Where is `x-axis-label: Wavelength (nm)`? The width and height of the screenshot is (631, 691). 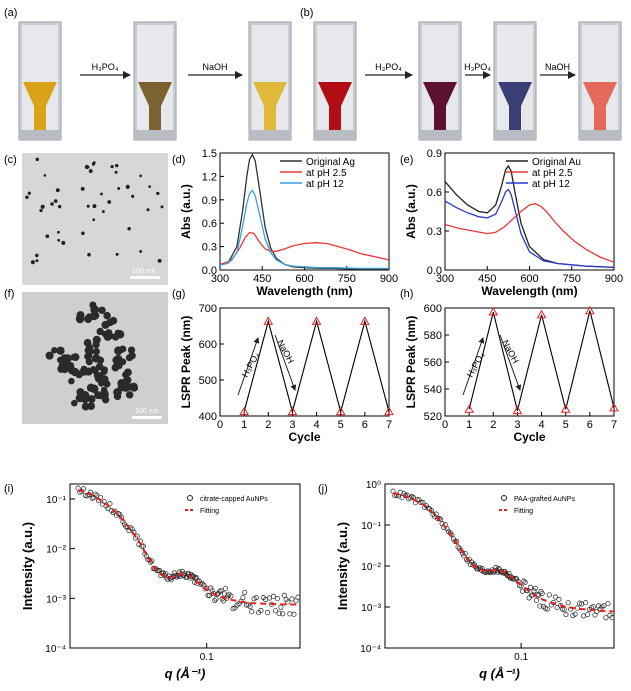
x-axis-label: Wavelength (nm) is located at coordinates (529, 291).